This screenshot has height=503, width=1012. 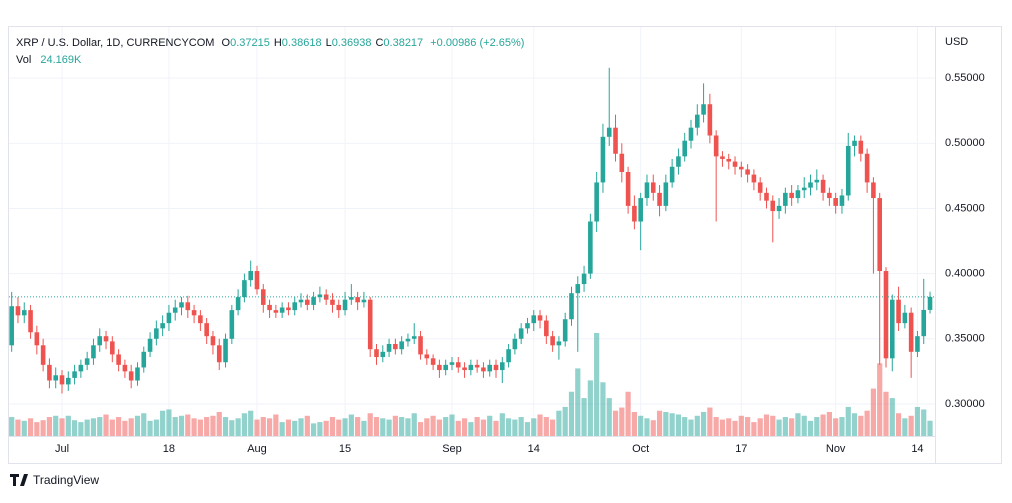 I want to click on y-tick-label: 0.55000, so click(x=965, y=78).